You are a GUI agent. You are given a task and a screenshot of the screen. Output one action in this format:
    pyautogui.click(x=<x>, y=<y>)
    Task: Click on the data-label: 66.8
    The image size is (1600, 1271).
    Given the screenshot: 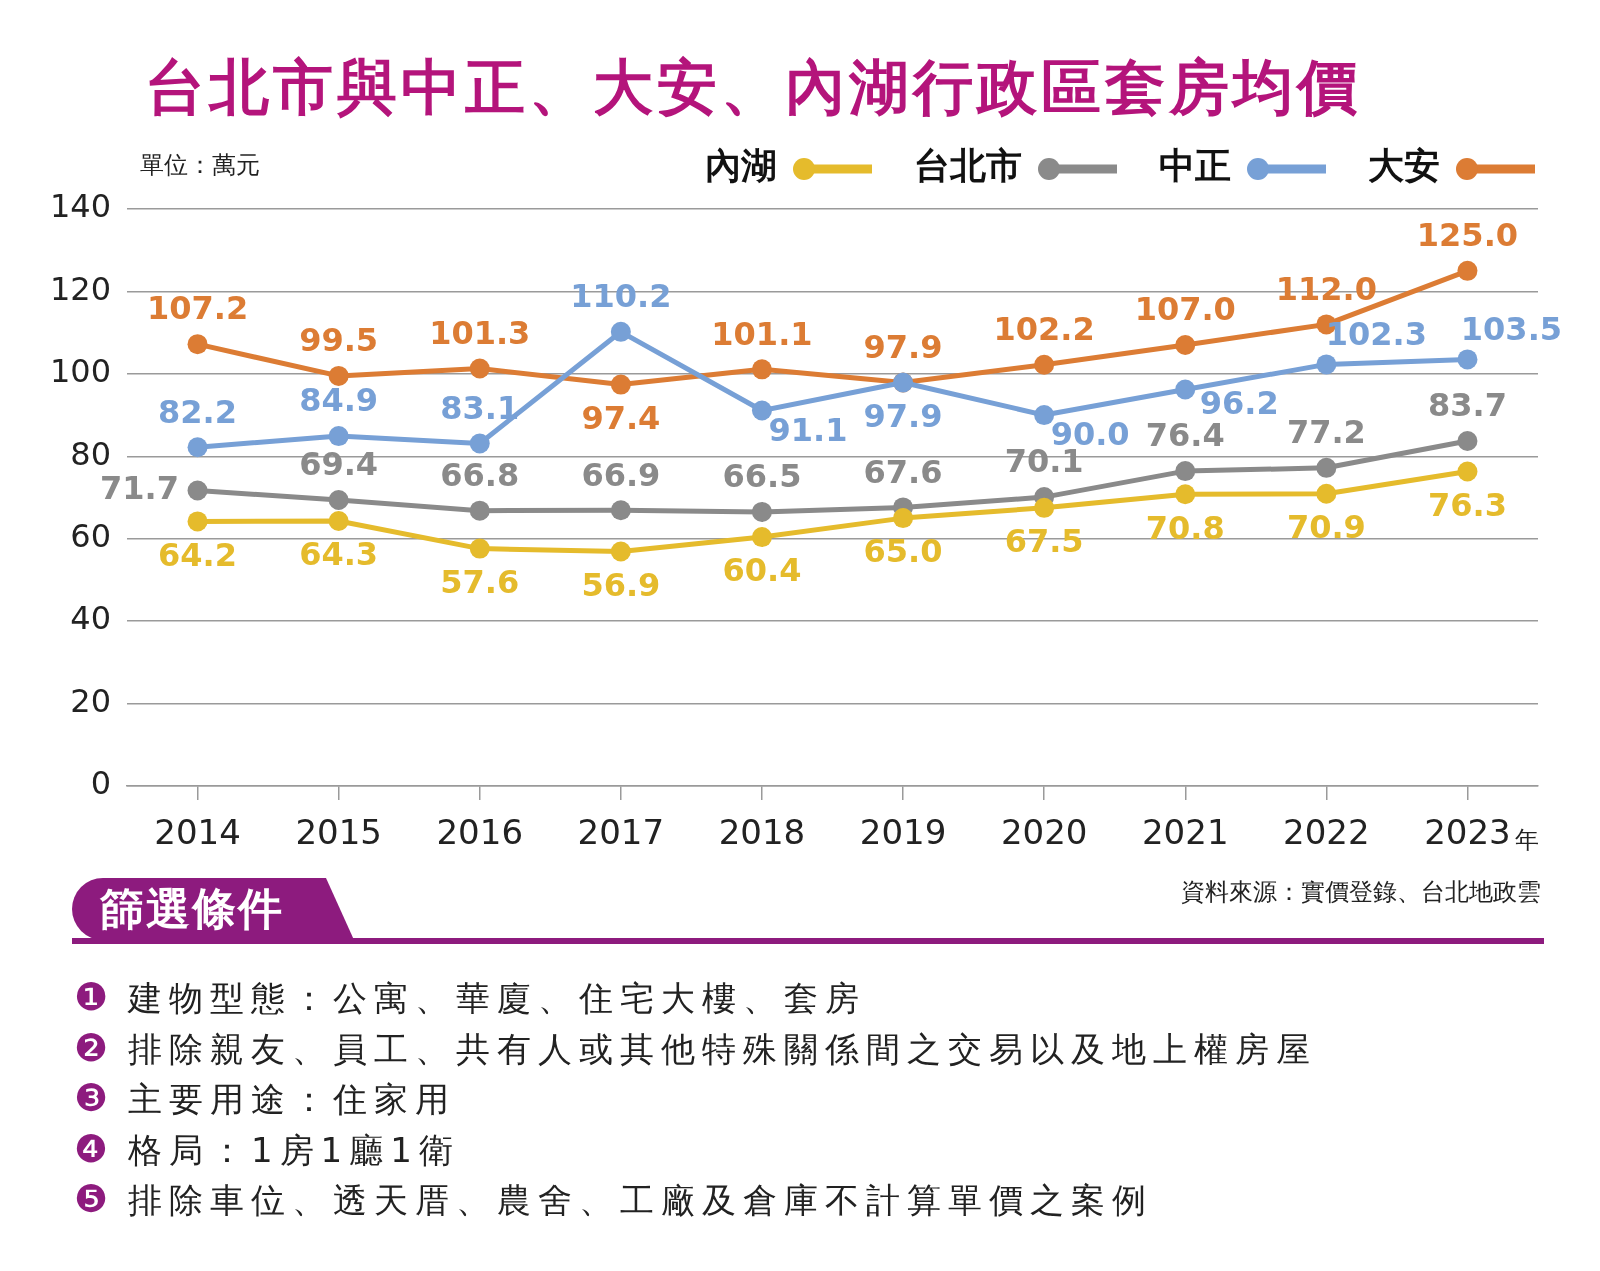 What is the action you would take?
    pyautogui.click(x=480, y=475)
    